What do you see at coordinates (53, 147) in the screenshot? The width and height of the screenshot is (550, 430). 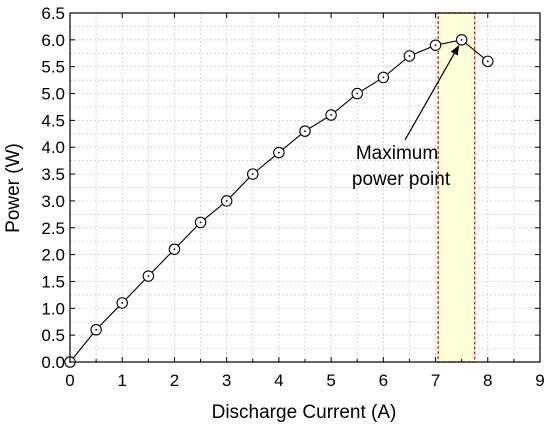 I see `y-tick-label: 4.0` at bounding box center [53, 147].